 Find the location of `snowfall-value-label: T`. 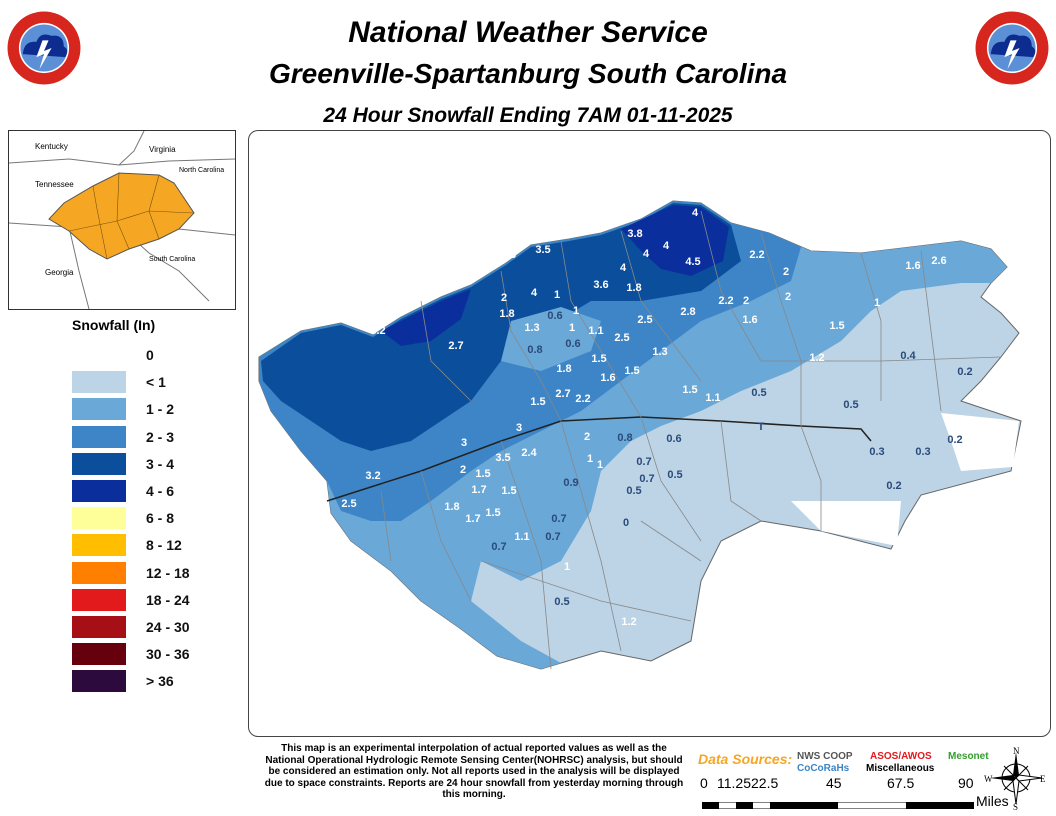

snowfall-value-label: T is located at coordinates (761, 427).